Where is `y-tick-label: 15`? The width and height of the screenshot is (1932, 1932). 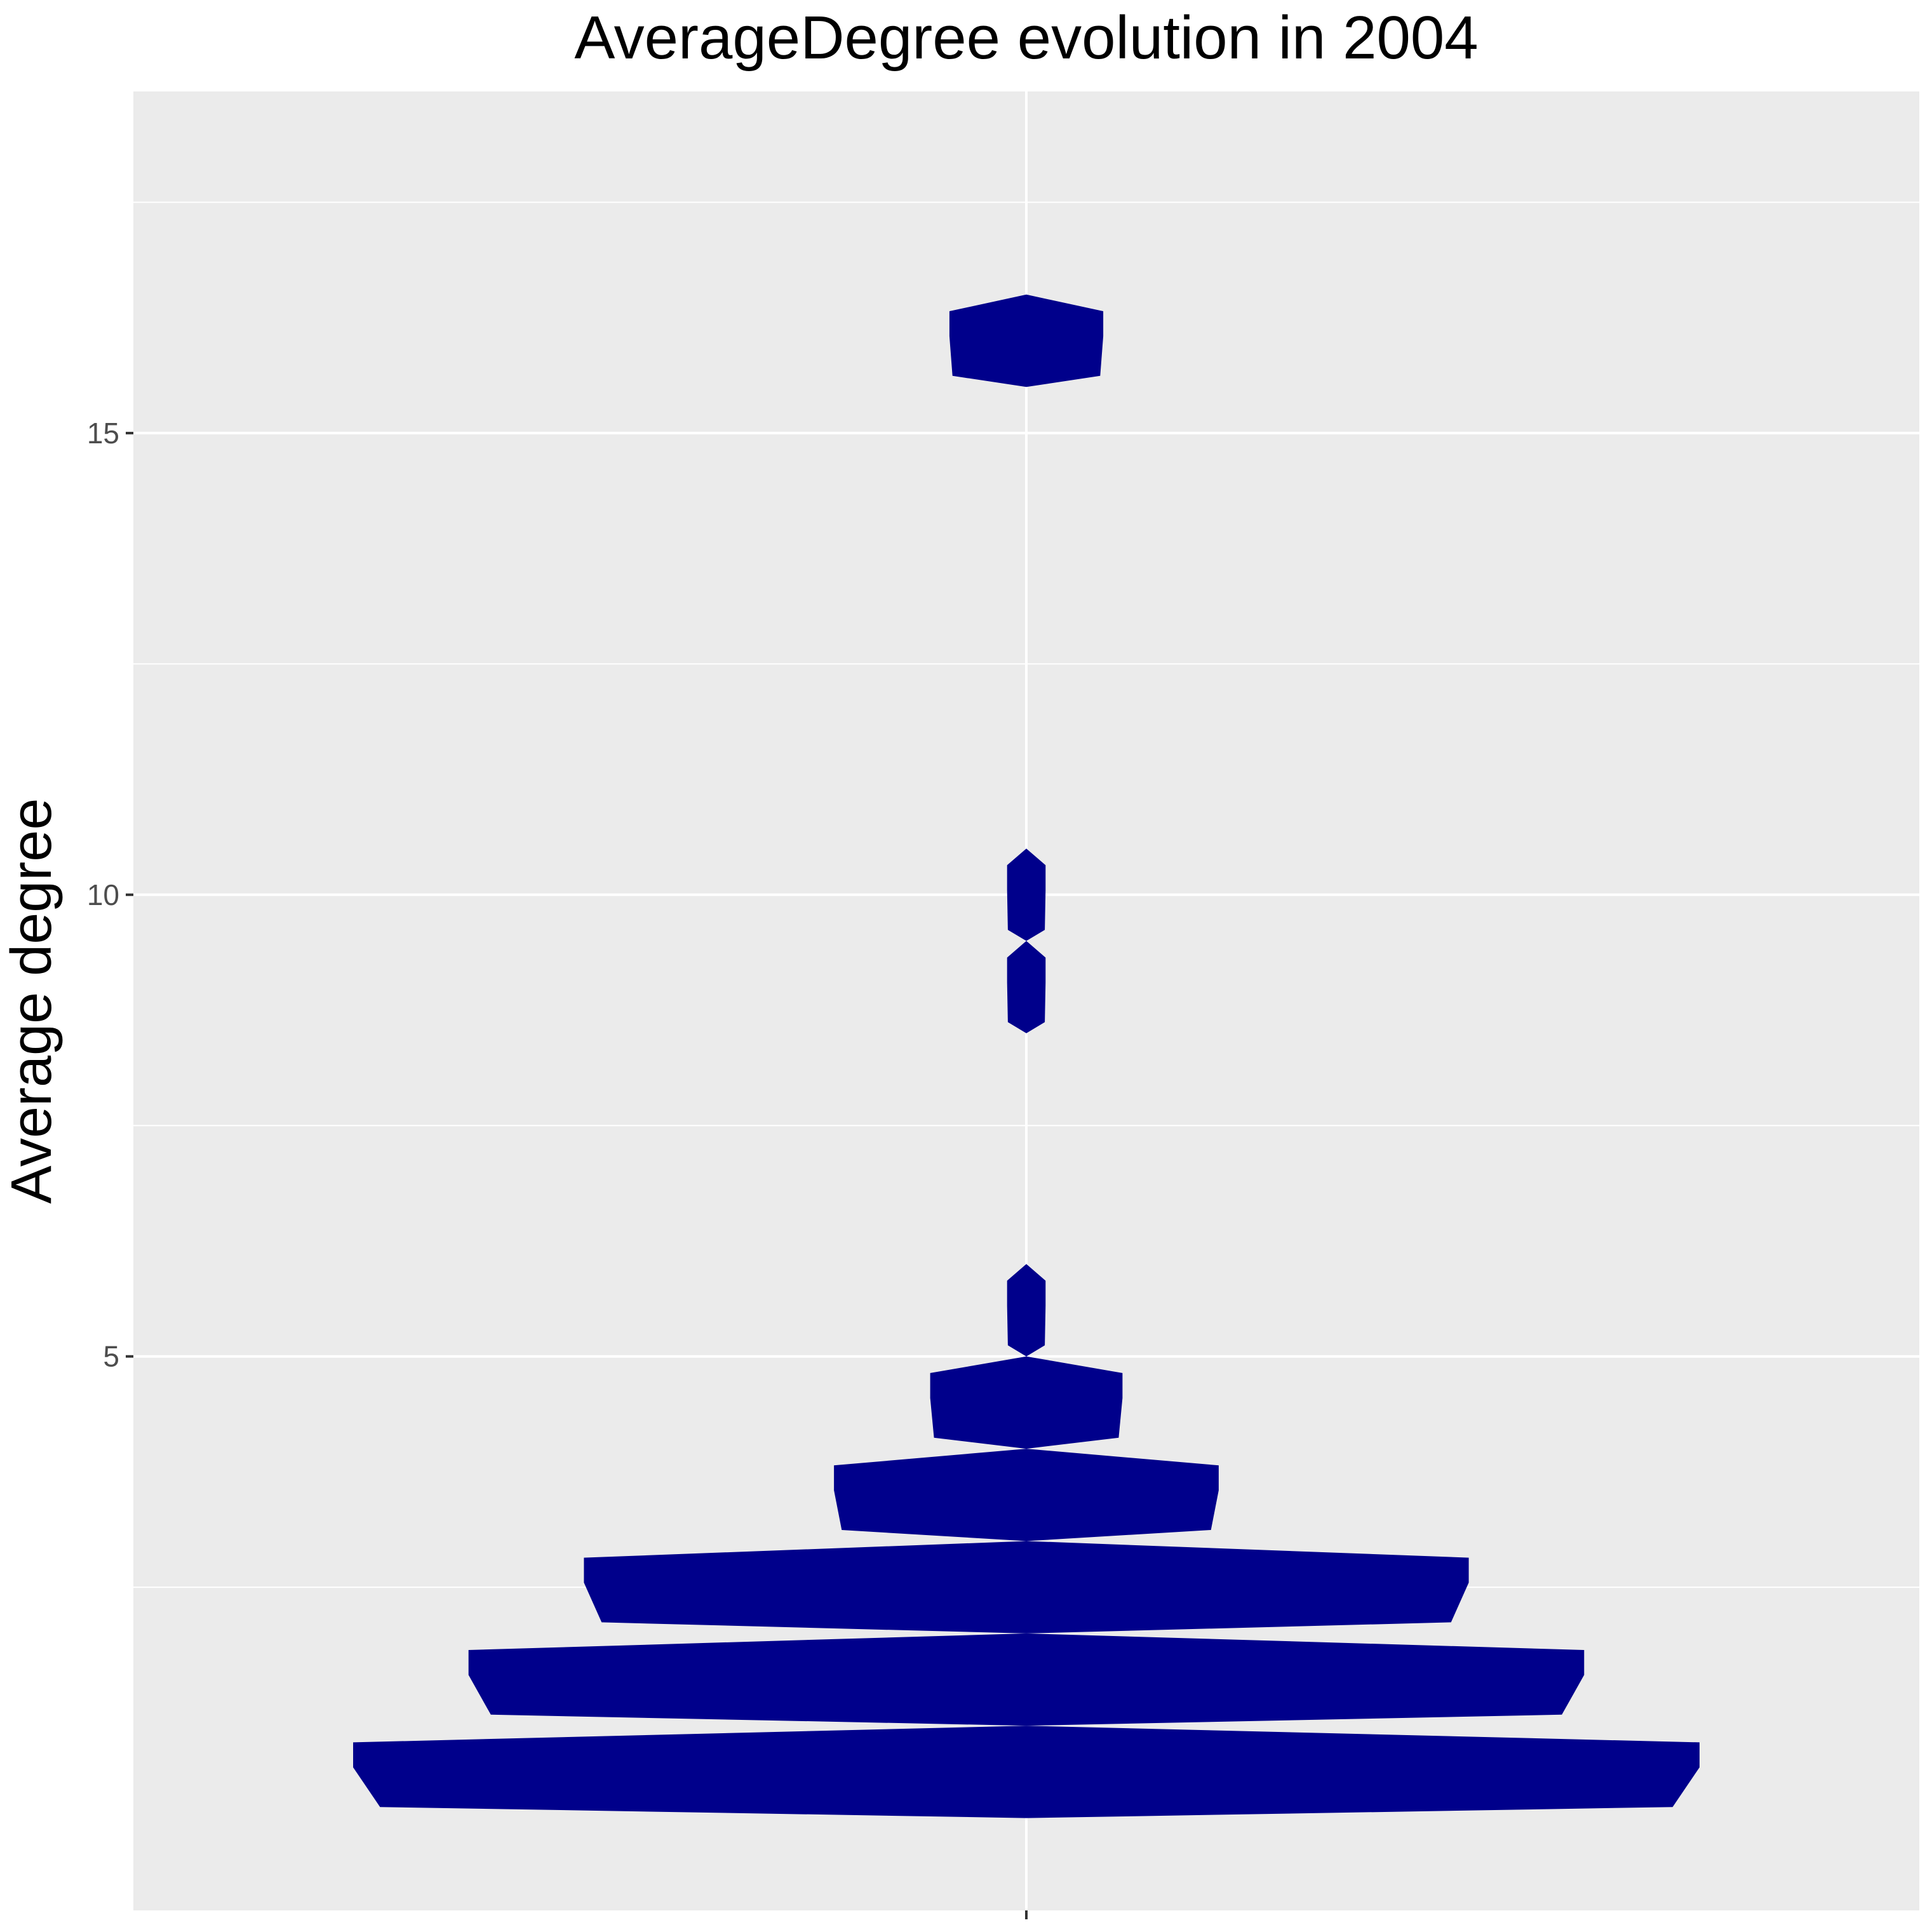
y-tick-label: 15 is located at coordinates (103, 433).